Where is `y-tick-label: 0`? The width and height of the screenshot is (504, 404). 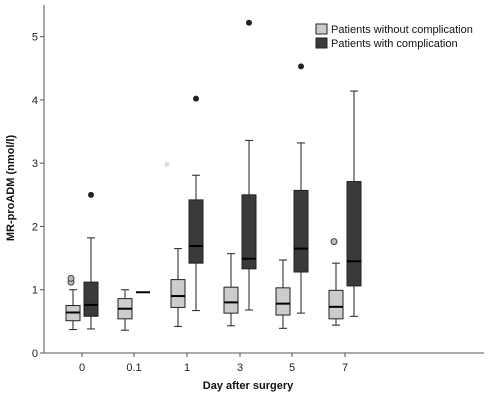 y-tick-label: 0 is located at coordinates (35, 354).